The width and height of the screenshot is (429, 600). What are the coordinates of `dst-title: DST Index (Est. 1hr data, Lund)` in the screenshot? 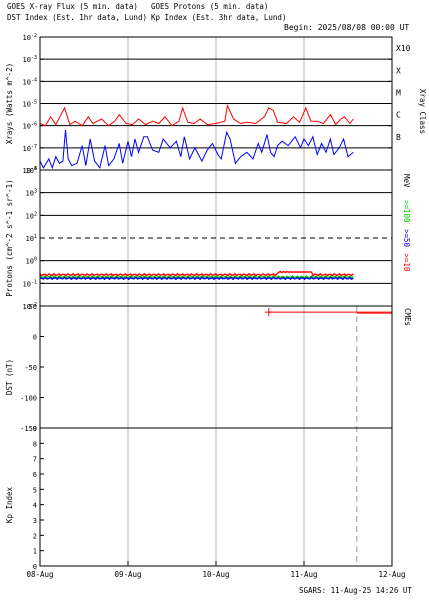 It's located at (77, 17).